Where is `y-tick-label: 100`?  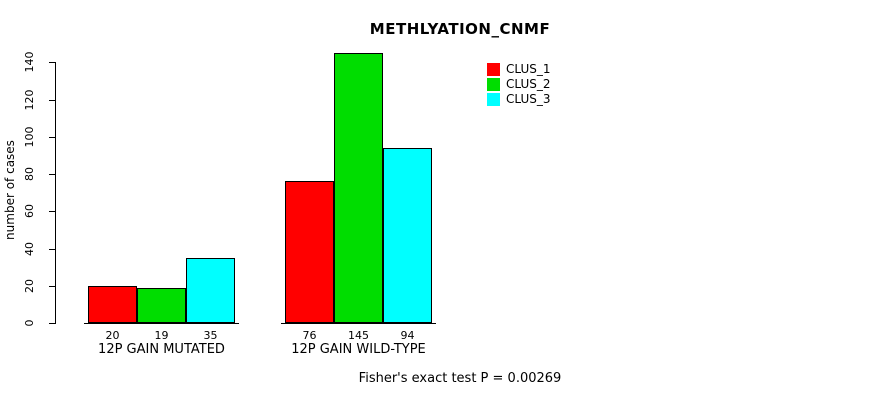 y-tick-label: 100 is located at coordinates (29, 137).